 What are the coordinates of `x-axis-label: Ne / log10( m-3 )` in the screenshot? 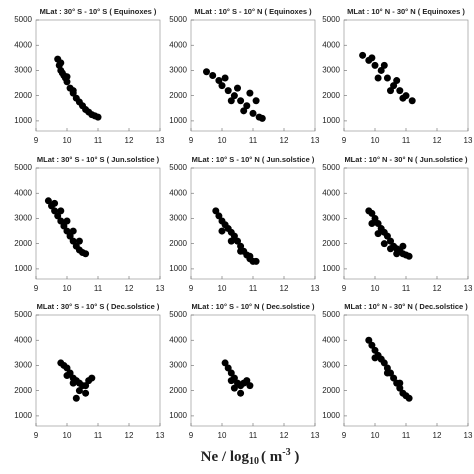 It's located at (250, 457).